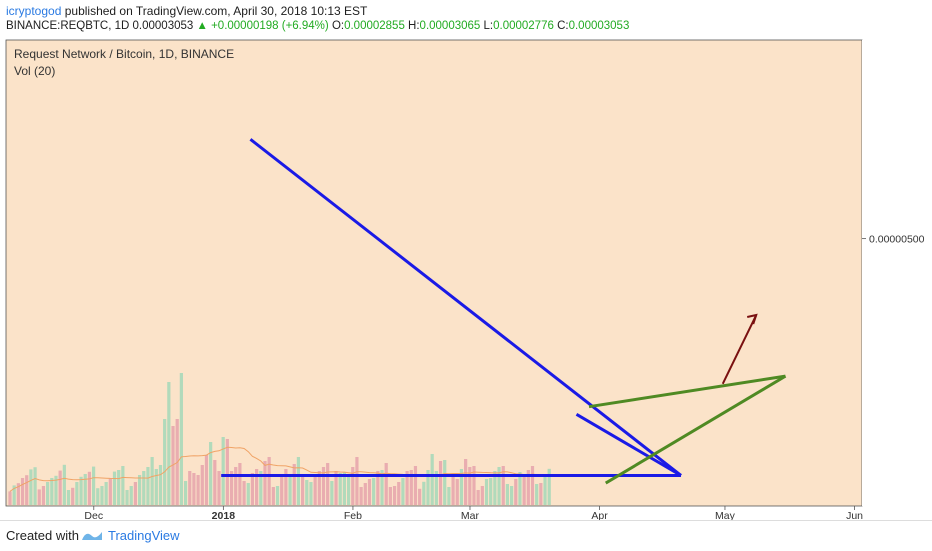  What do you see at coordinates (599, 515) in the screenshot?
I see `x-tick-label: Apr` at bounding box center [599, 515].